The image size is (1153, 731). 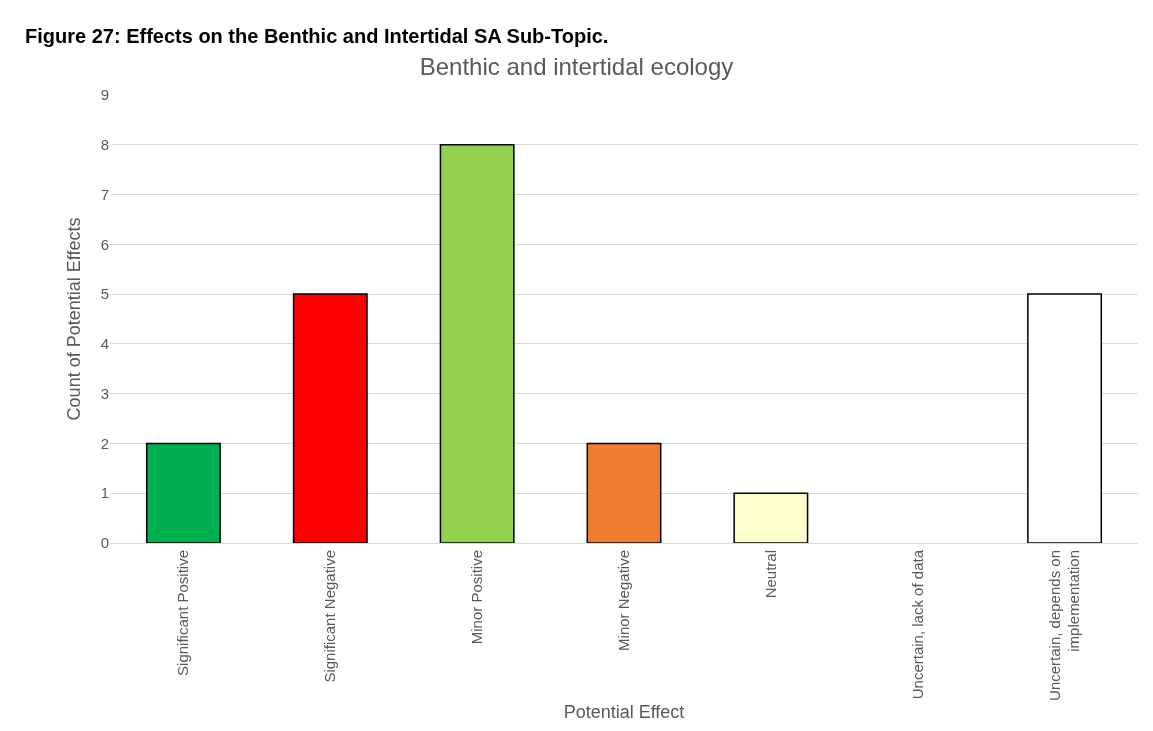 I want to click on x-tick-label: Uncertain, depends on implementation, so click(x=1064, y=625).